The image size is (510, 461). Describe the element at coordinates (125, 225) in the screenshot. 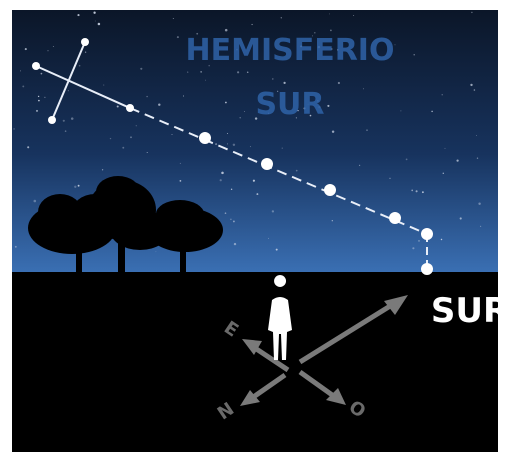

I see `trees` at that location.